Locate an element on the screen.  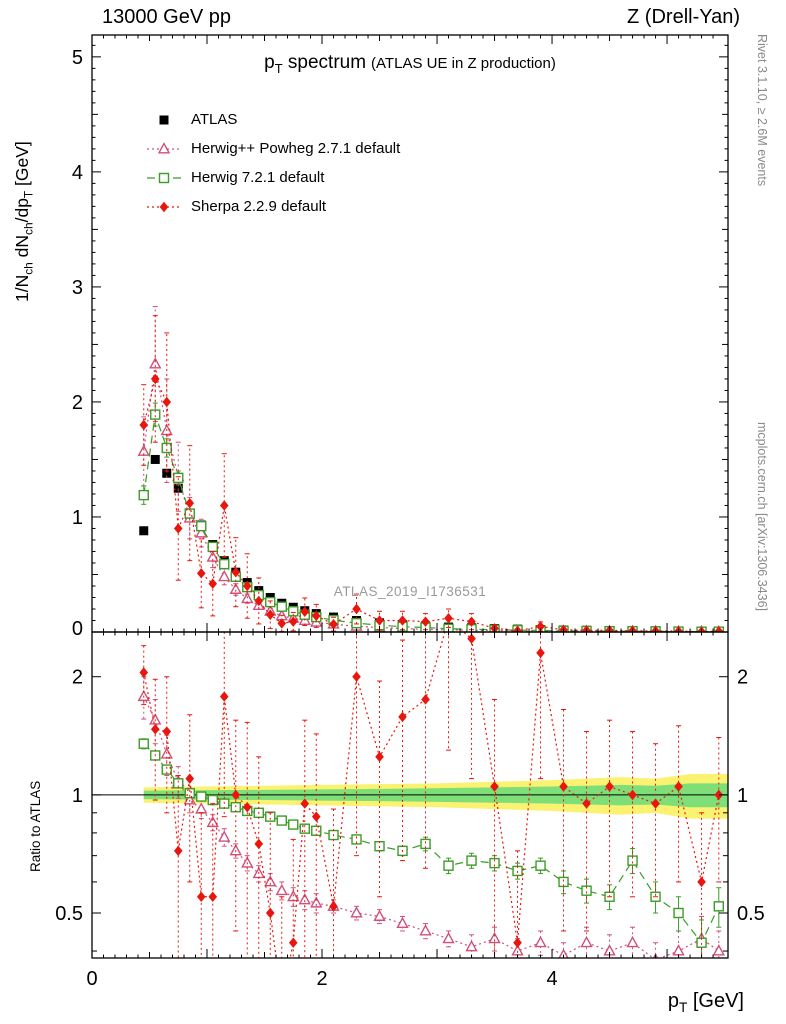
legend-label-herwigpp-powheg: Herwig++ Powheg 2.7.1 default is located at coordinates (296, 148).